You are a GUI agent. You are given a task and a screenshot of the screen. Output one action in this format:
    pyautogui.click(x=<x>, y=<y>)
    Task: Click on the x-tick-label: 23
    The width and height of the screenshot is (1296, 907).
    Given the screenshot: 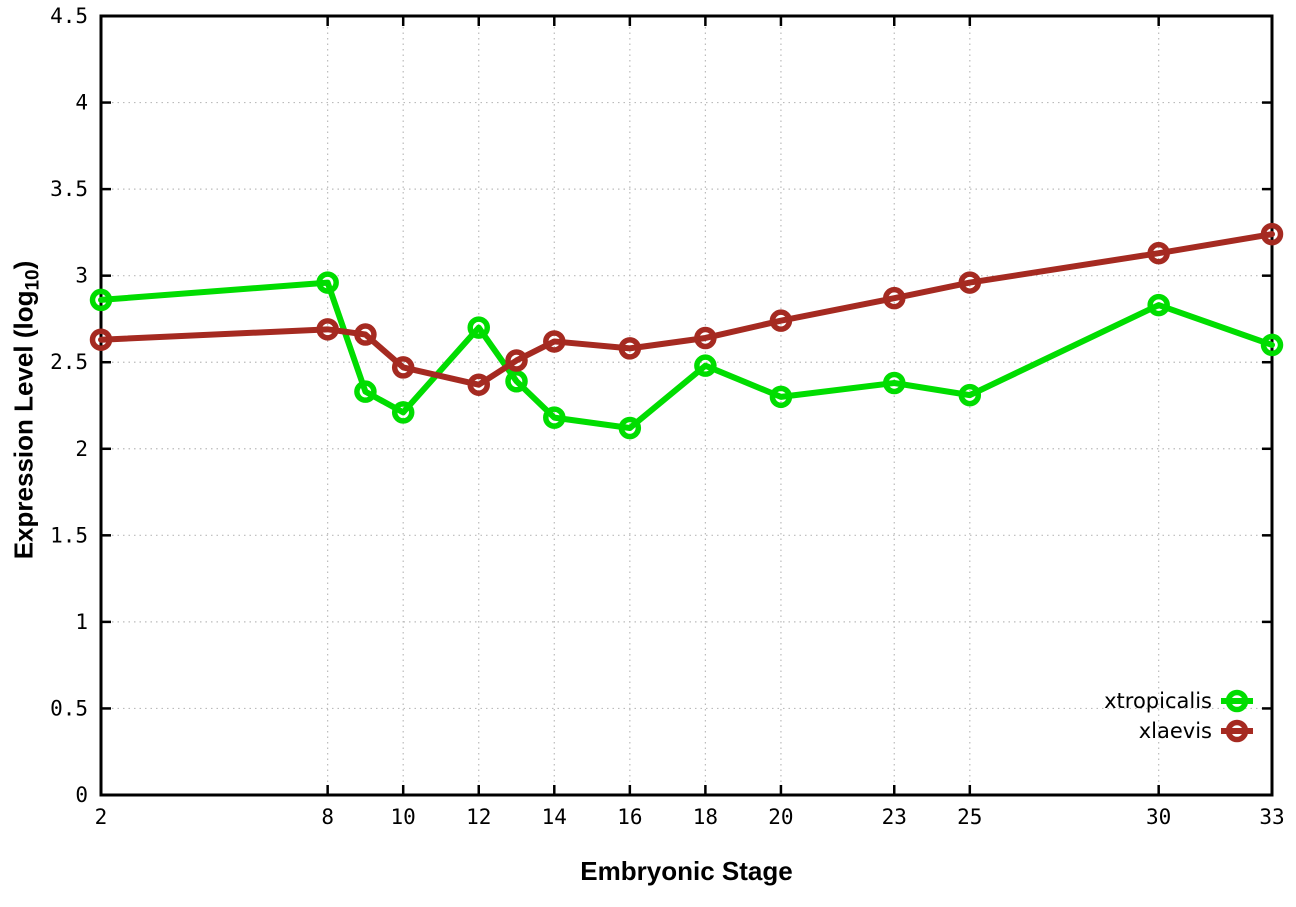 What is the action you would take?
    pyautogui.click(x=894, y=817)
    